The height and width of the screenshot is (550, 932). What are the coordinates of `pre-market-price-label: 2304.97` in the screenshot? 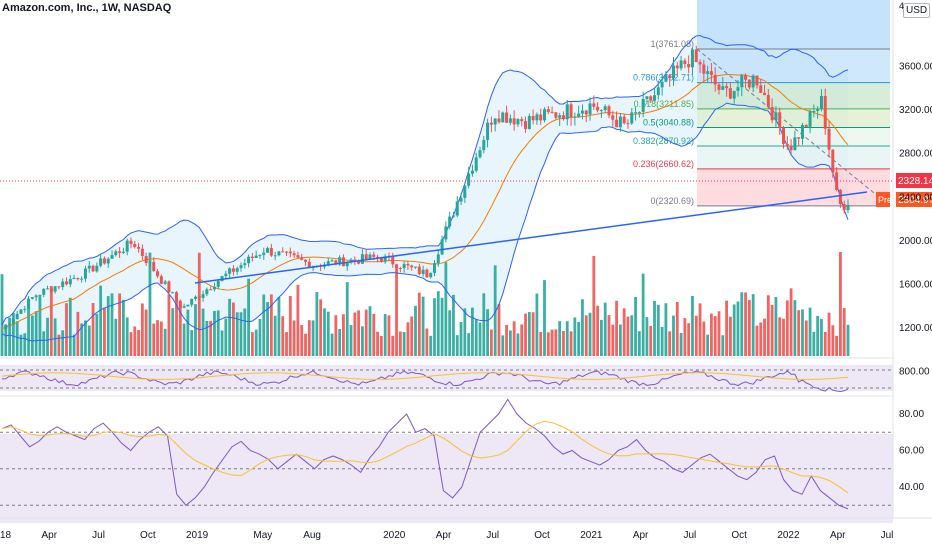 It's located at (915, 200).